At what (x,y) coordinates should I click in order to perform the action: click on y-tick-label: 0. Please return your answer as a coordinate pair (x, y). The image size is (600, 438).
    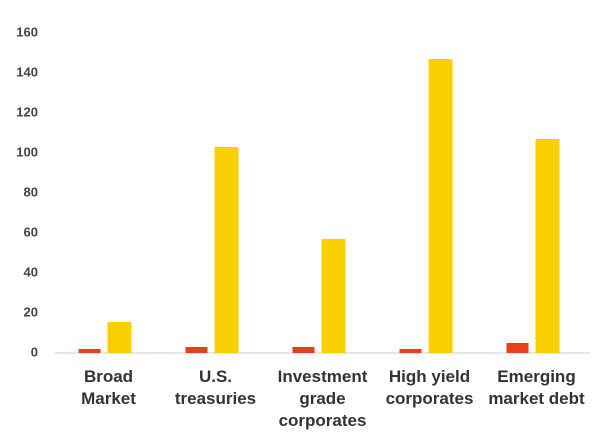
    Looking at the image, I should click on (34, 351).